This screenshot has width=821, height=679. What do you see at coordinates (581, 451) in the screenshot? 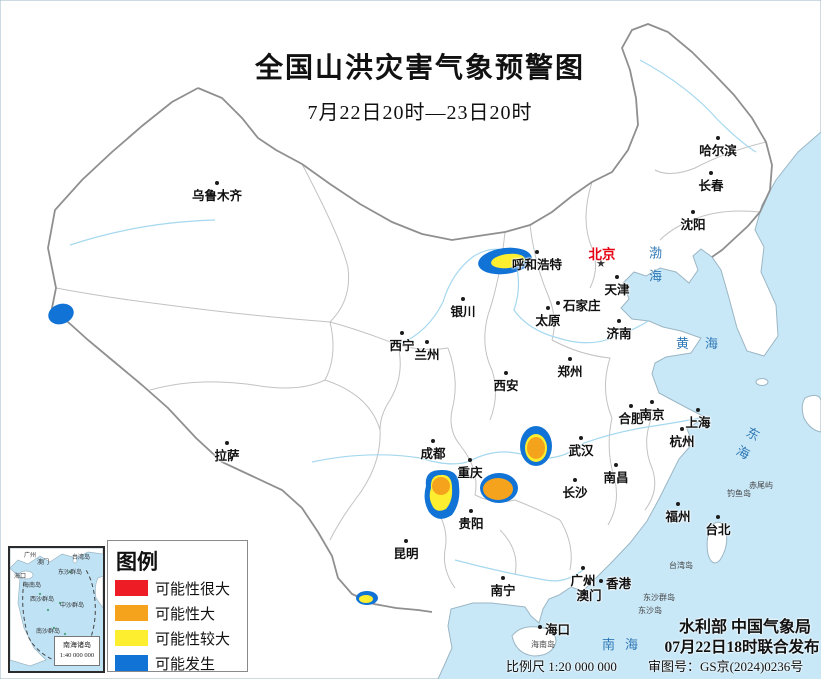
I see `city-label: 武汉` at bounding box center [581, 451].